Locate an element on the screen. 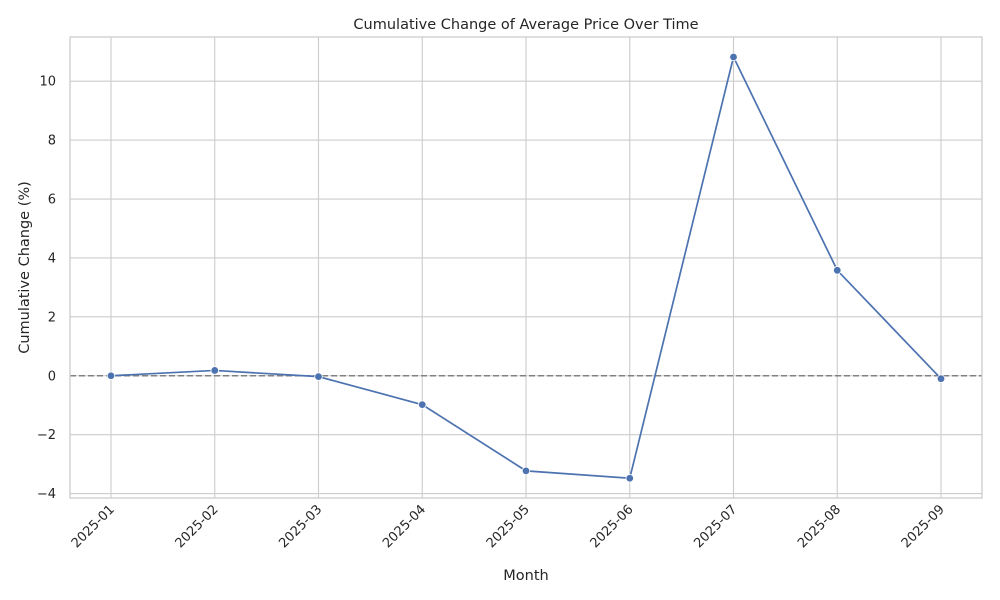  x-tick-label: 2025-02 is located at coordinates (197, 526).